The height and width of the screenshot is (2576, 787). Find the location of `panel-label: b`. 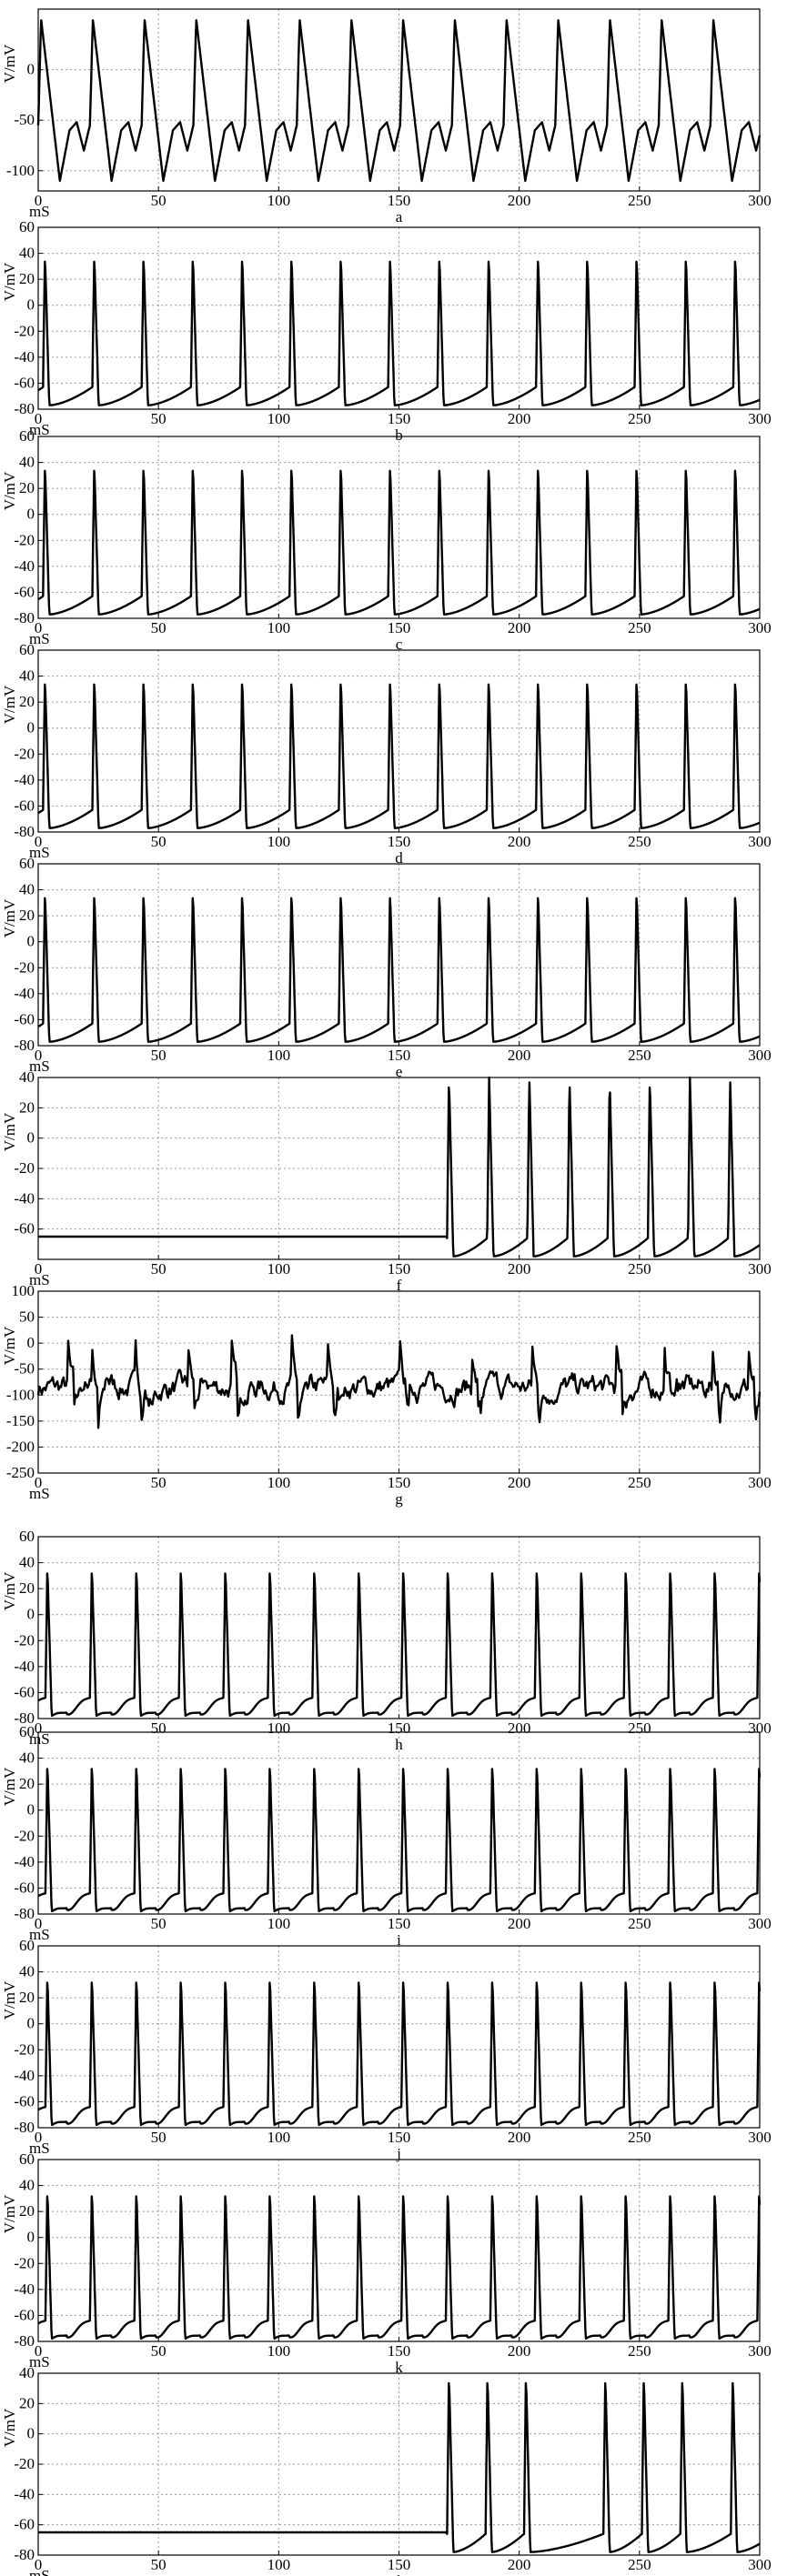

panel-label: b is located at coordinates (399, 435).